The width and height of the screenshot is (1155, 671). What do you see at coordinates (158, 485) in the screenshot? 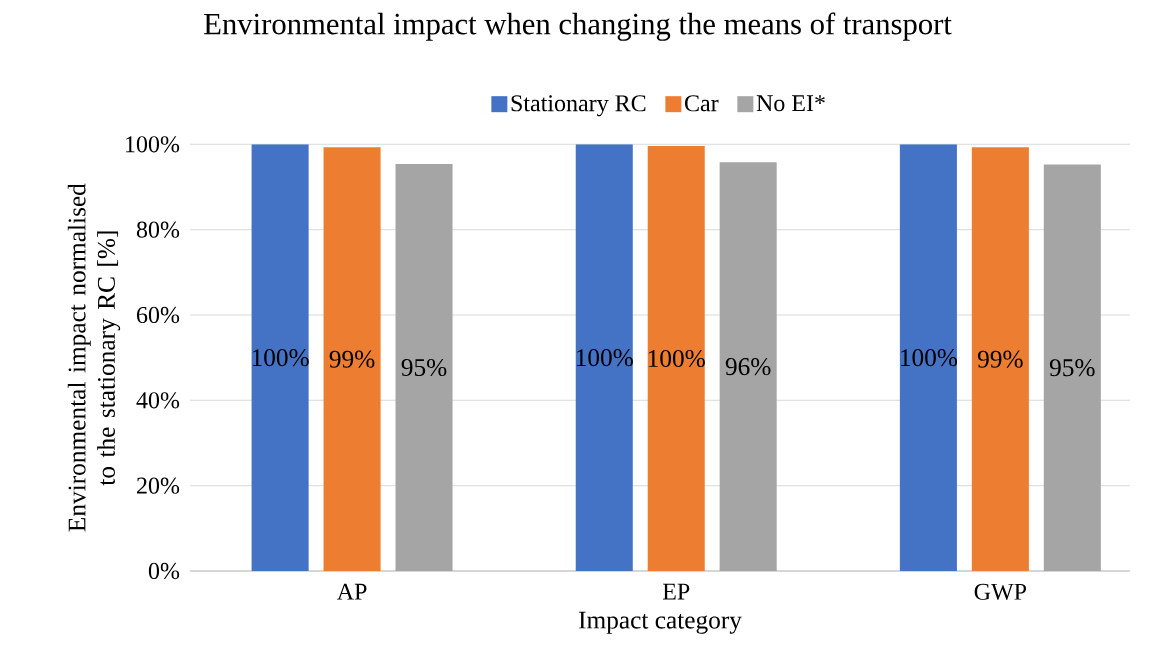
I see `y-tick-label: 20%` at bounding box center [158, 485].